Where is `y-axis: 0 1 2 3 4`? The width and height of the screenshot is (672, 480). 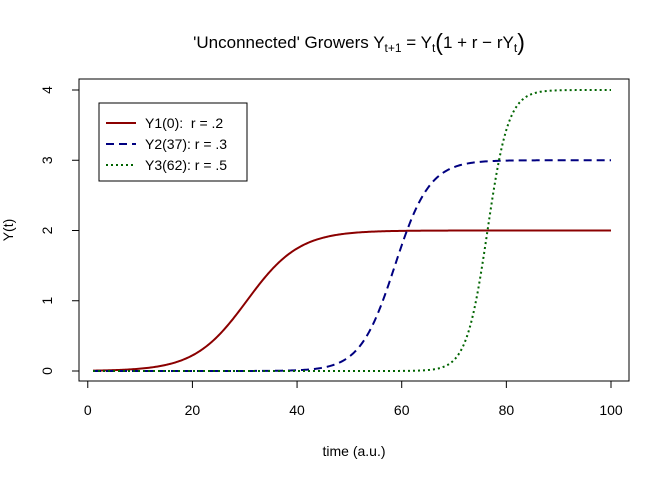
y-axis: 0 1 2 3 4 is located at coordinates (59, 230).